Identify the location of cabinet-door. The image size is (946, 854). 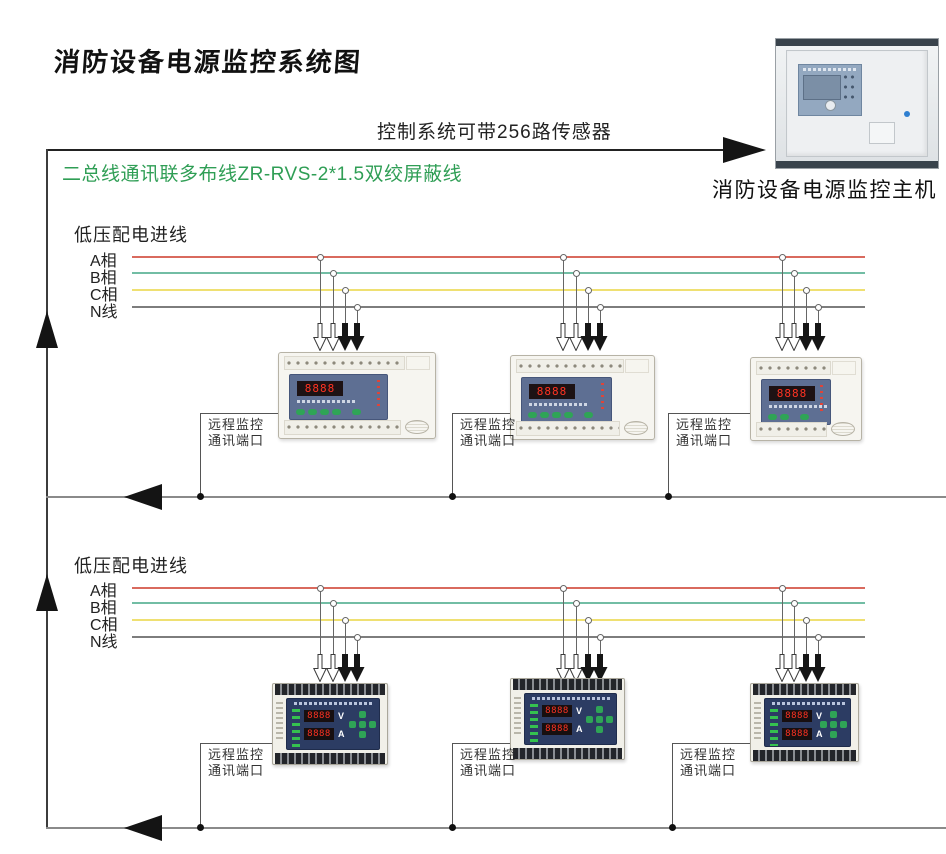
(857, 103).